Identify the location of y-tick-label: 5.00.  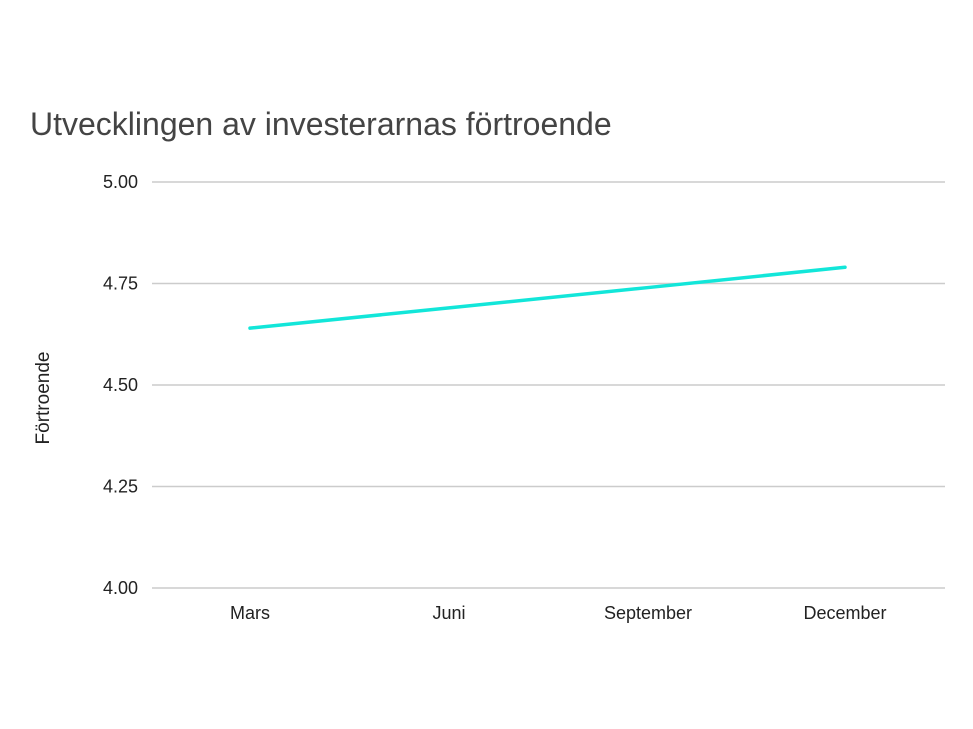
(120, 182).